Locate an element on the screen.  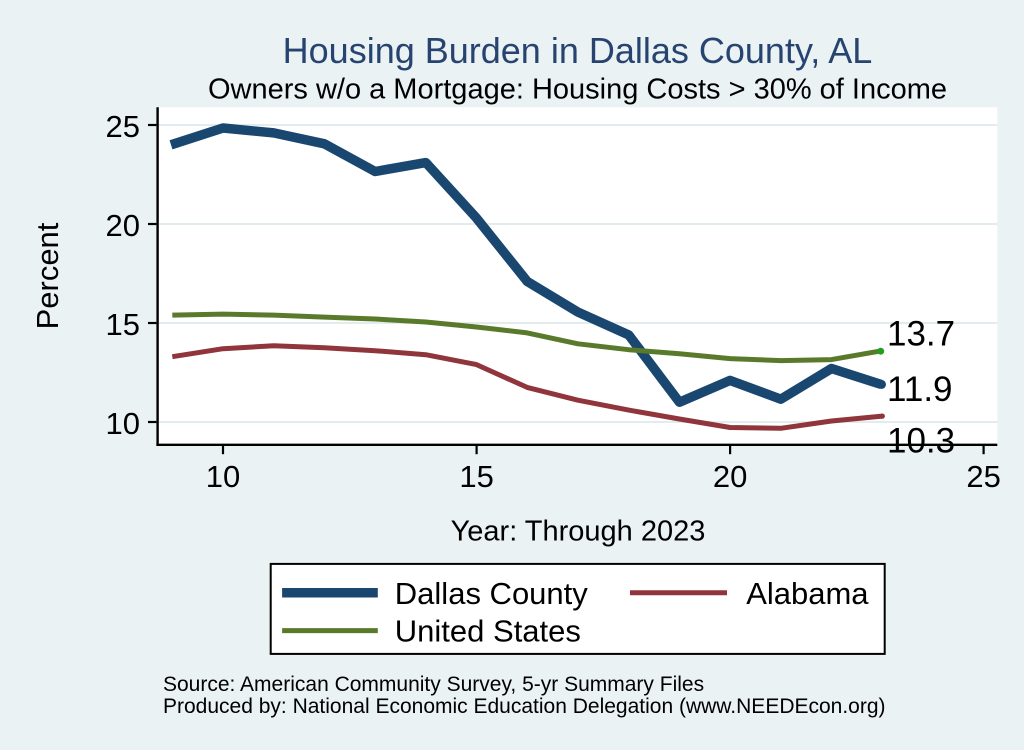
svg-text: 10.3 is located at coordinates (921, 440).